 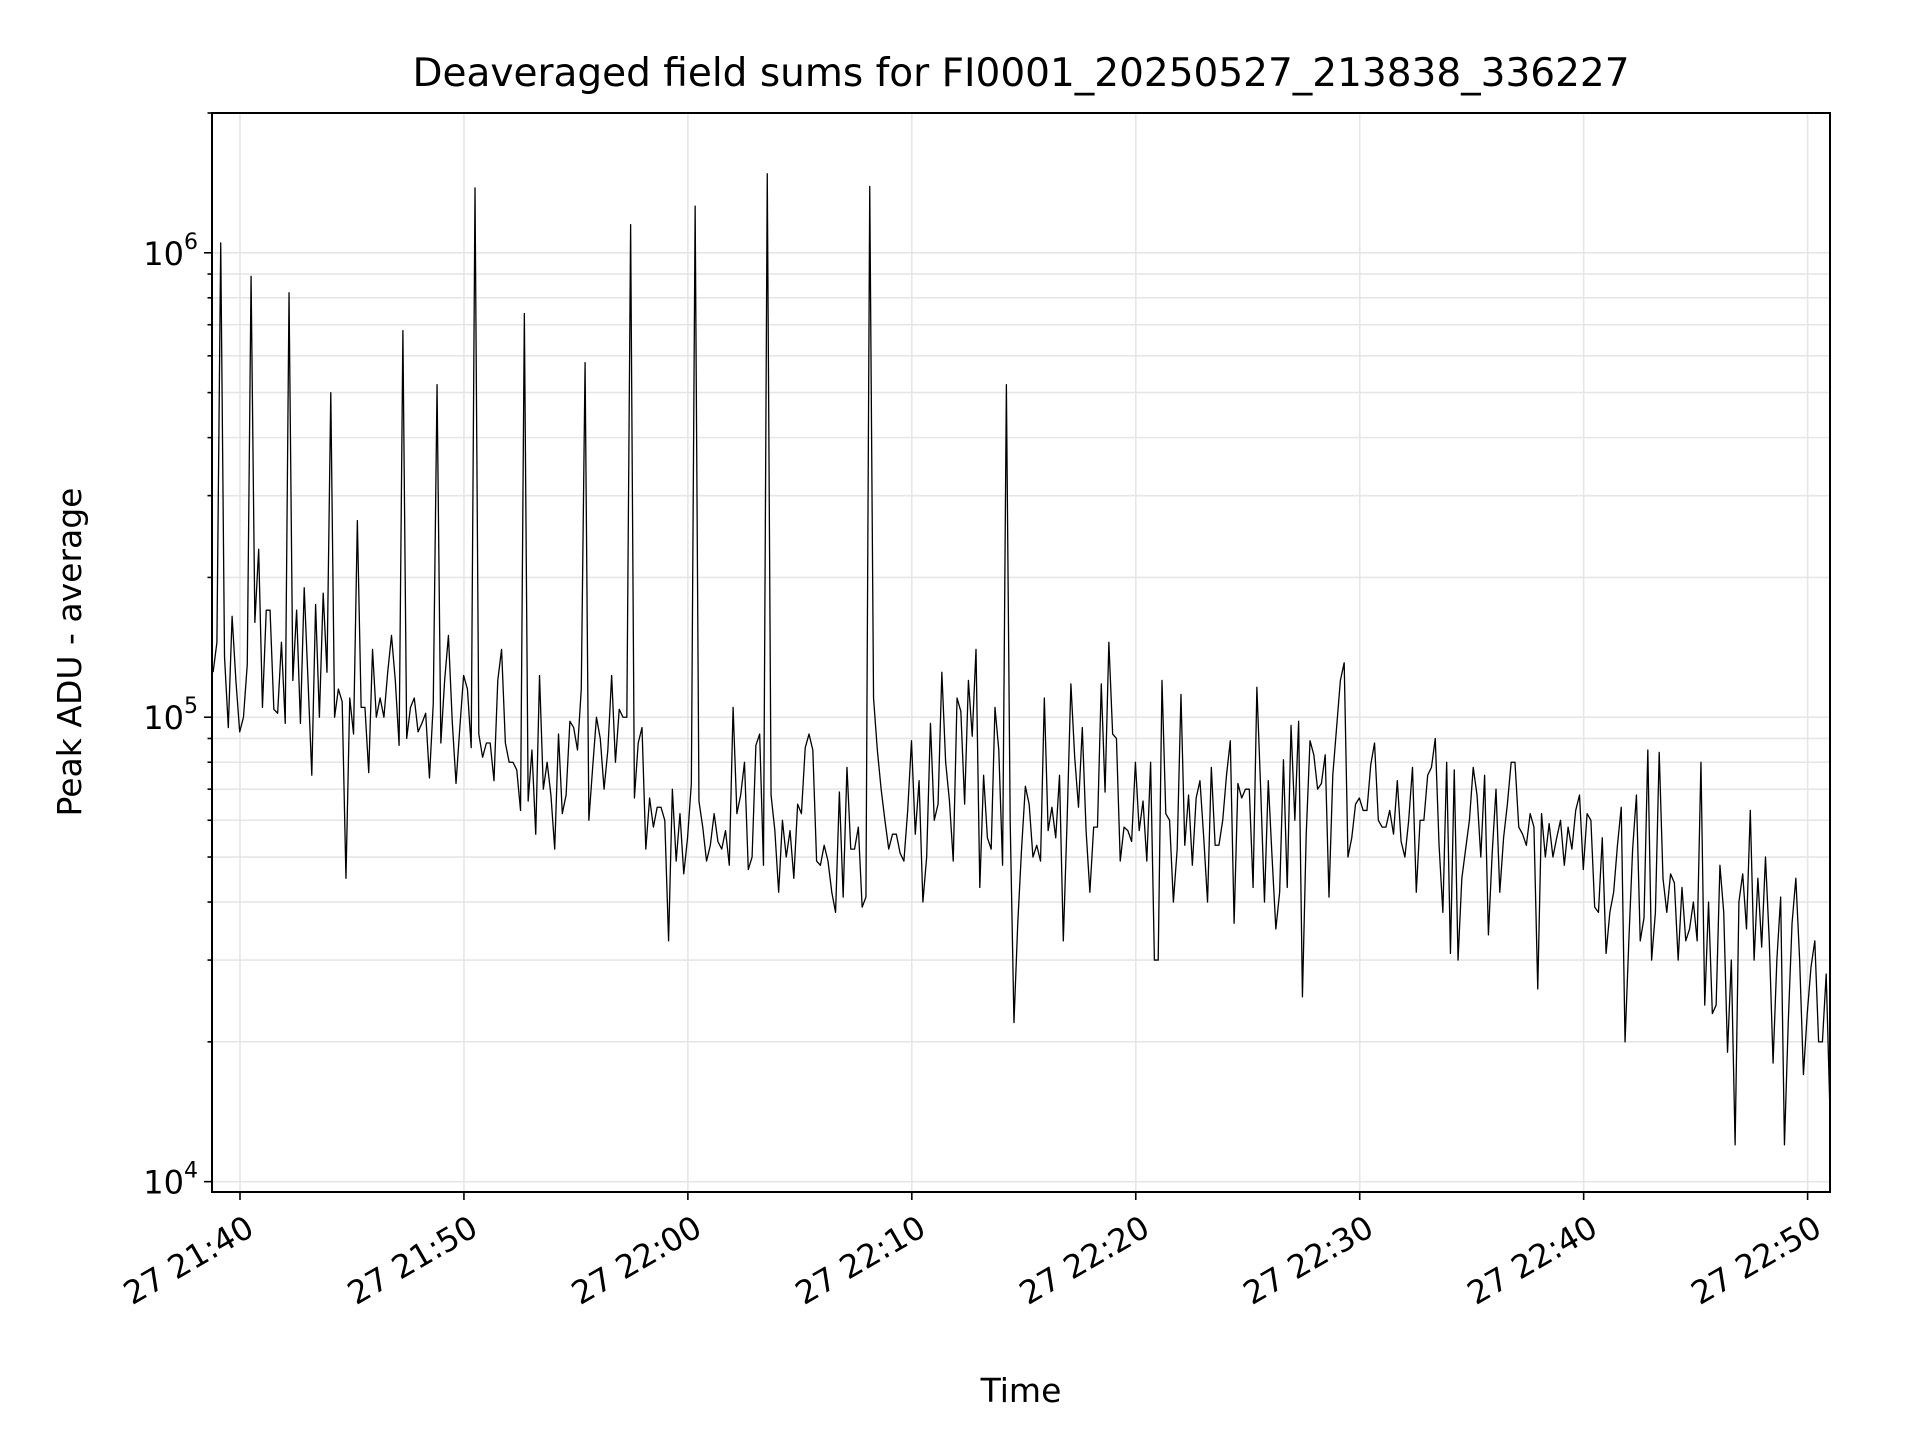 What do you see at coordinates (170, 1180) in the screenshot?
I see `y-tick-label: 10⁴` at bounding box center [170, 1180].